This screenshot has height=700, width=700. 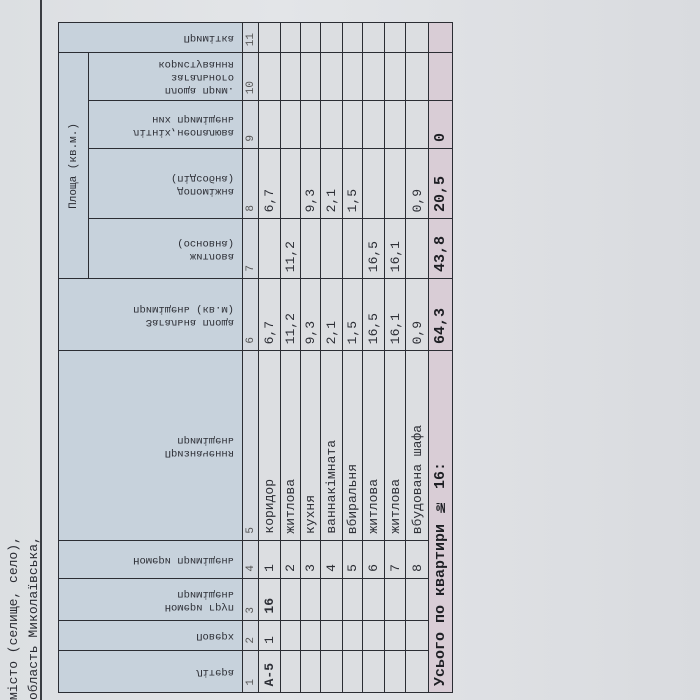 I want to click on table-cell-r3-c4-text: 3, so click(x=310, y=568).